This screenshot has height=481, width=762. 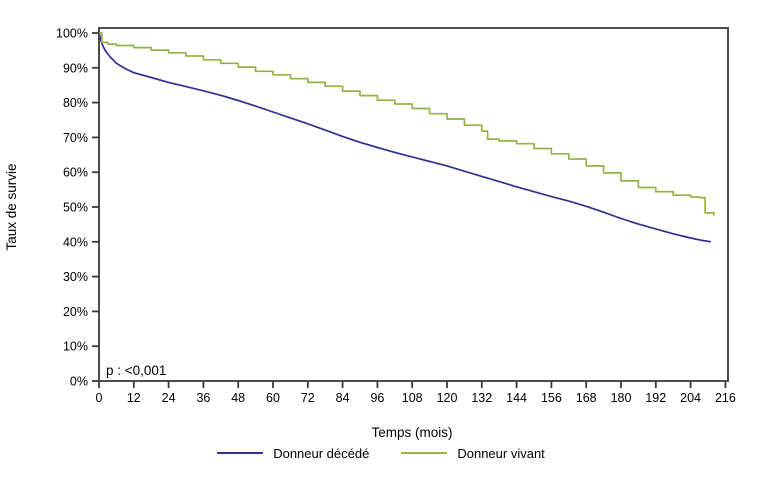 What do you see at coordinates (75, 208) in the screenshot?
I see `y-tick-label: 50%` at bounding box center [75, 208].